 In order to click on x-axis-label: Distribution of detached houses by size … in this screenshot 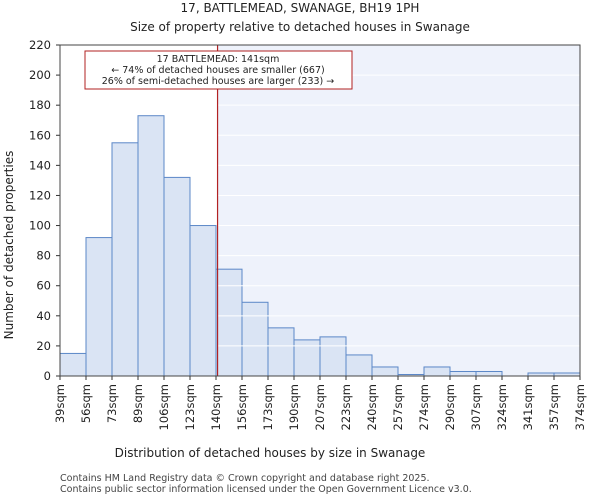, I will do `click(270, 453)`.